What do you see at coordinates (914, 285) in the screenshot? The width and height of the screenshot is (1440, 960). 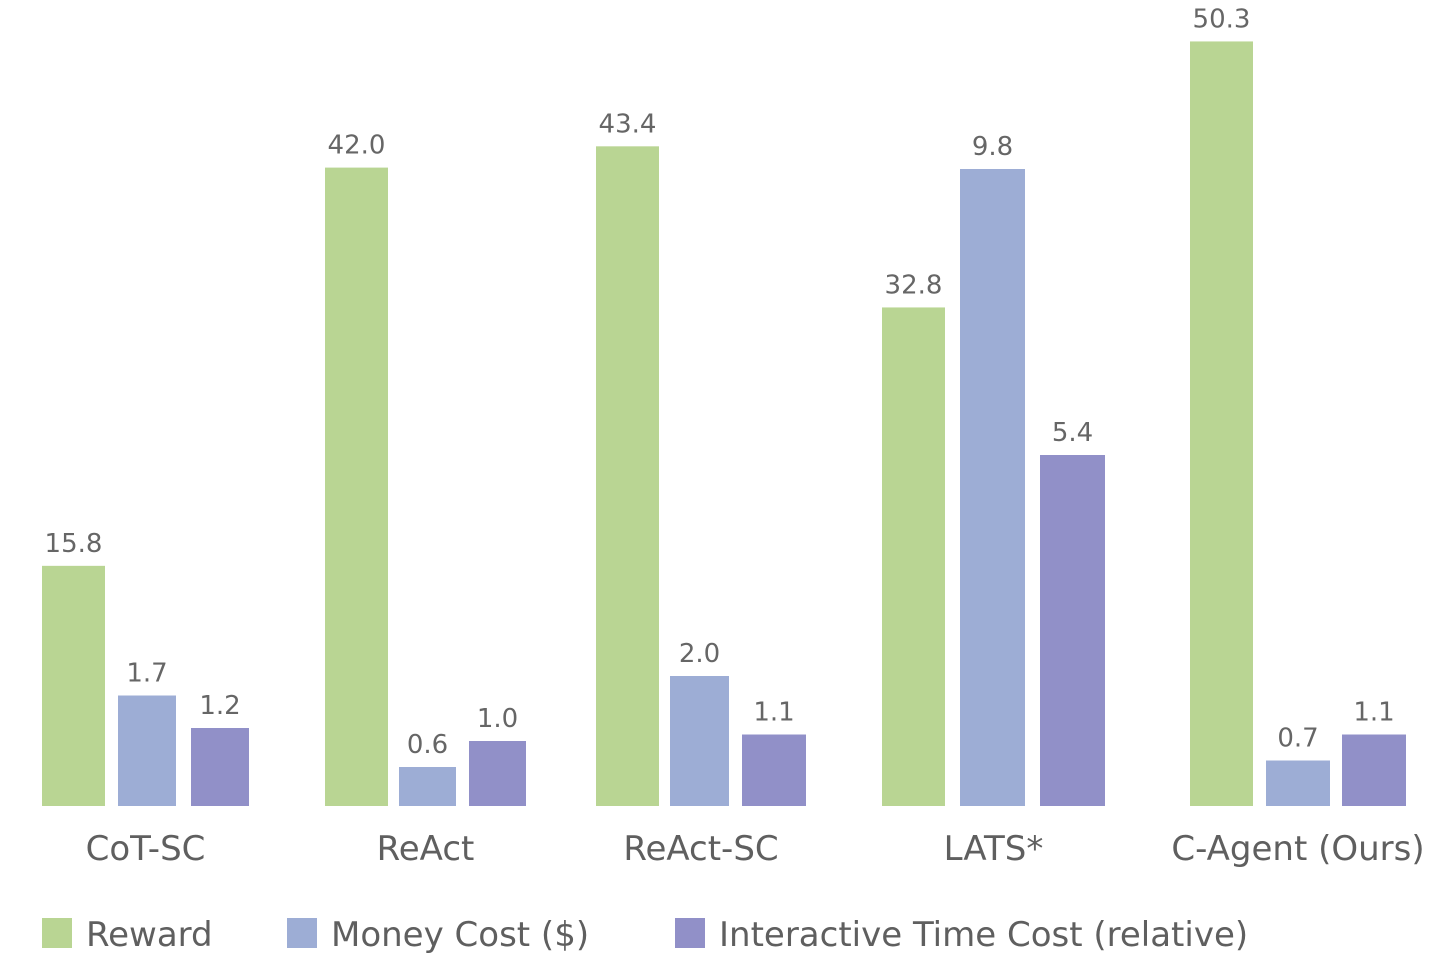 I see `value-label: 32.8` at bounding box center [914, 285].